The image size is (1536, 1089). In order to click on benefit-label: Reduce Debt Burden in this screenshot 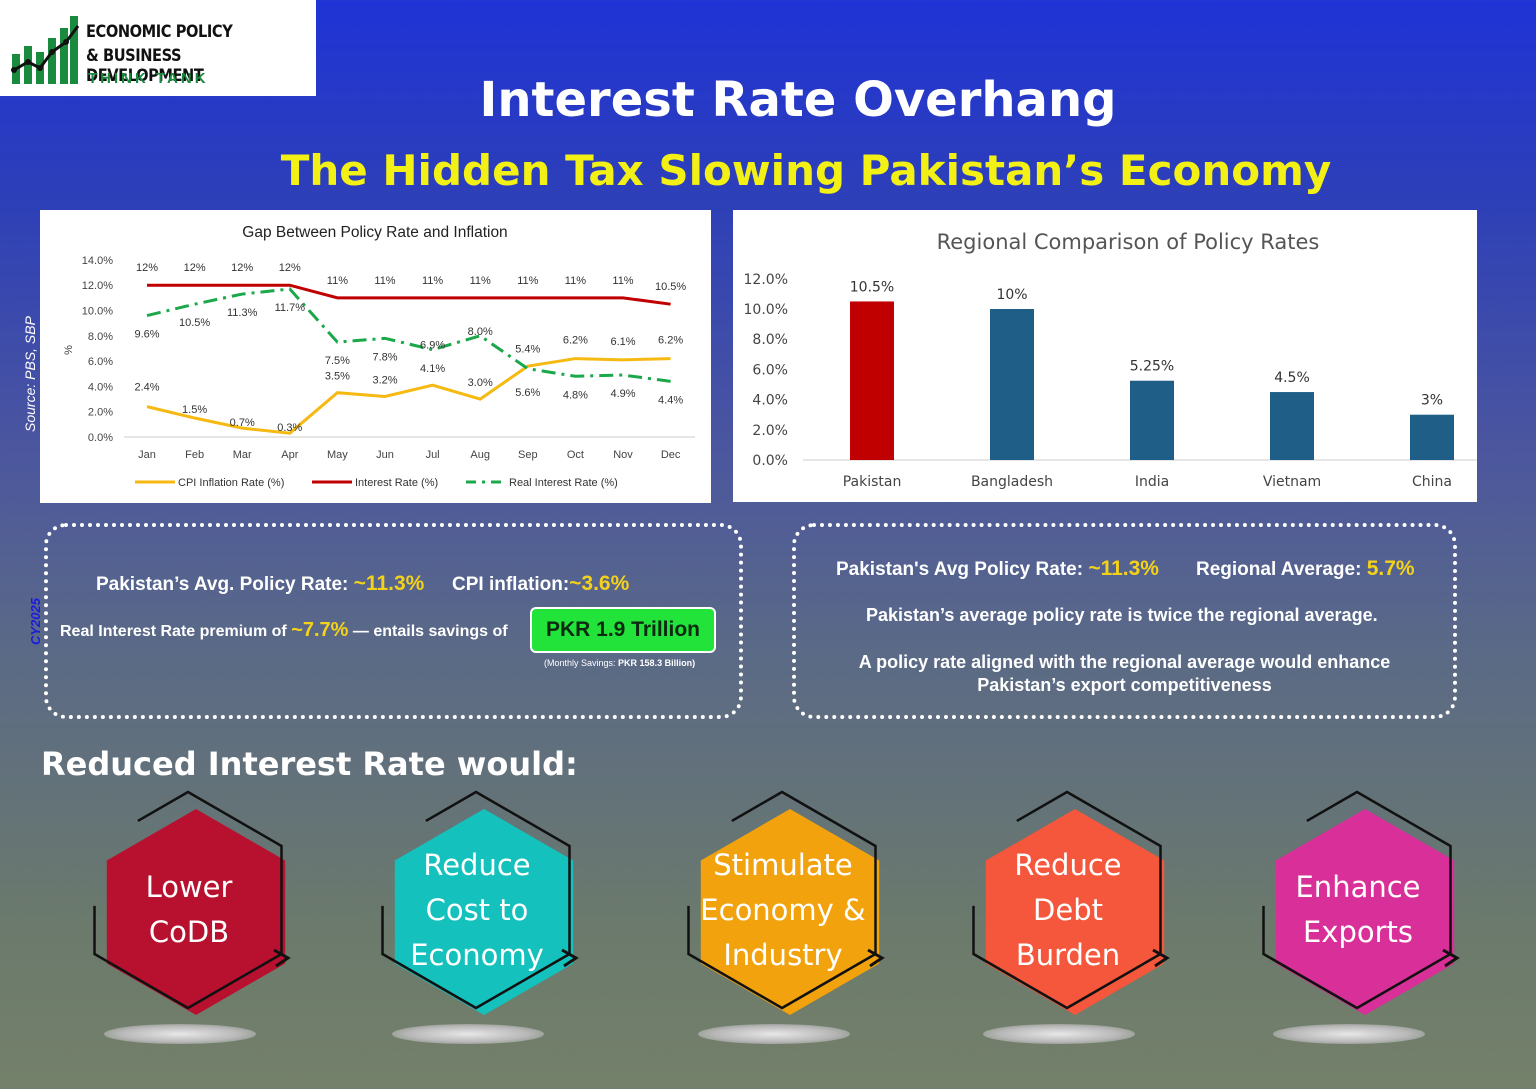, I will do `click(1068, 909)`.